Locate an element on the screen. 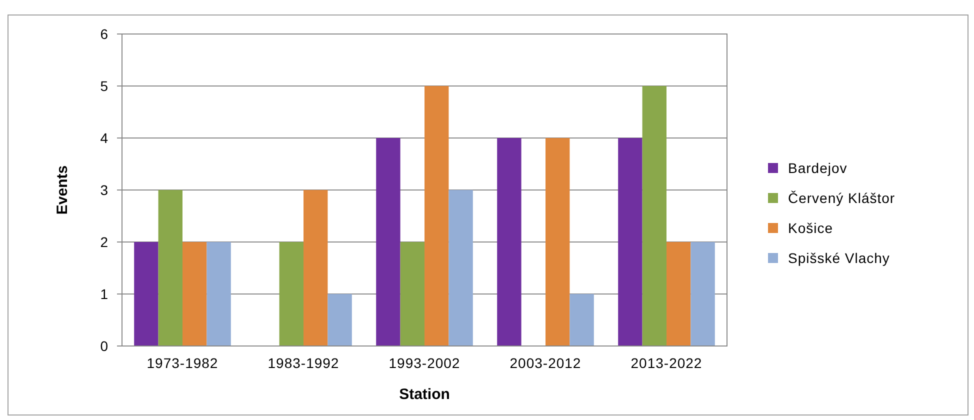 The height and width of the screenshot is (420, 974). x-axis-title: Station is located at coordinates (424, 394).